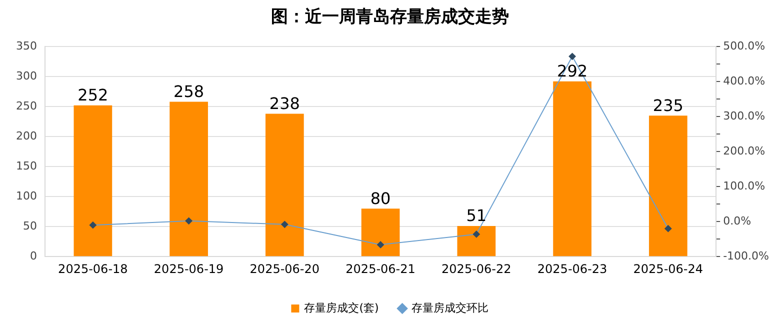 This screenshot has width=780, height=328. What do you see at coordinates (380, 198) in the screenshot?
I see `data-label: 80` at bounding box center [380, 198].